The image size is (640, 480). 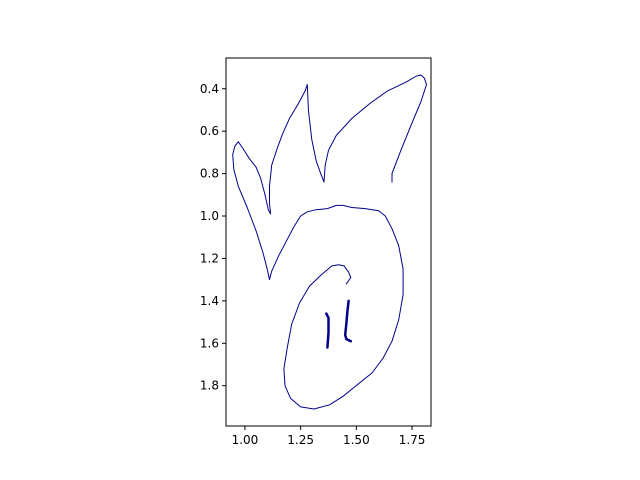 I want to click on y-tick-label: 0.8, so click(x=209, y=174).